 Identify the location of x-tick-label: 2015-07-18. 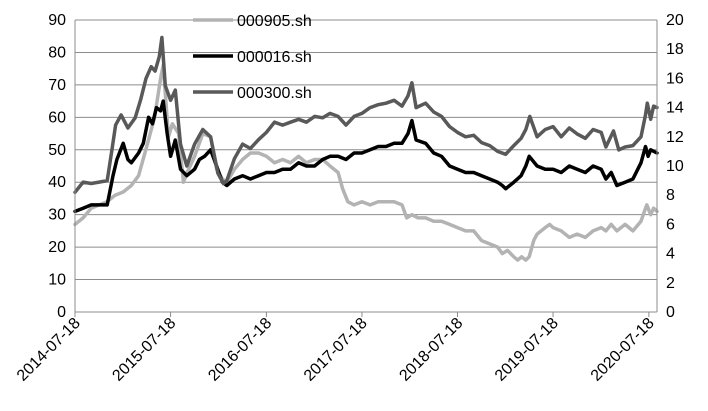
(144, 350).